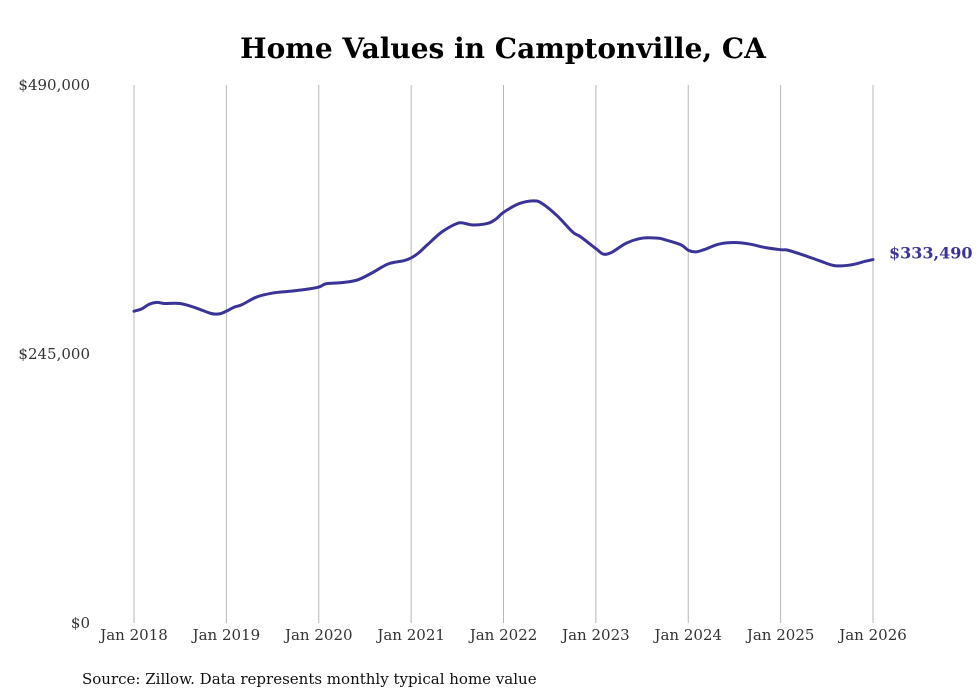  I want to click on x-tick-label-2026: Jan 2026, so click(872, 635).